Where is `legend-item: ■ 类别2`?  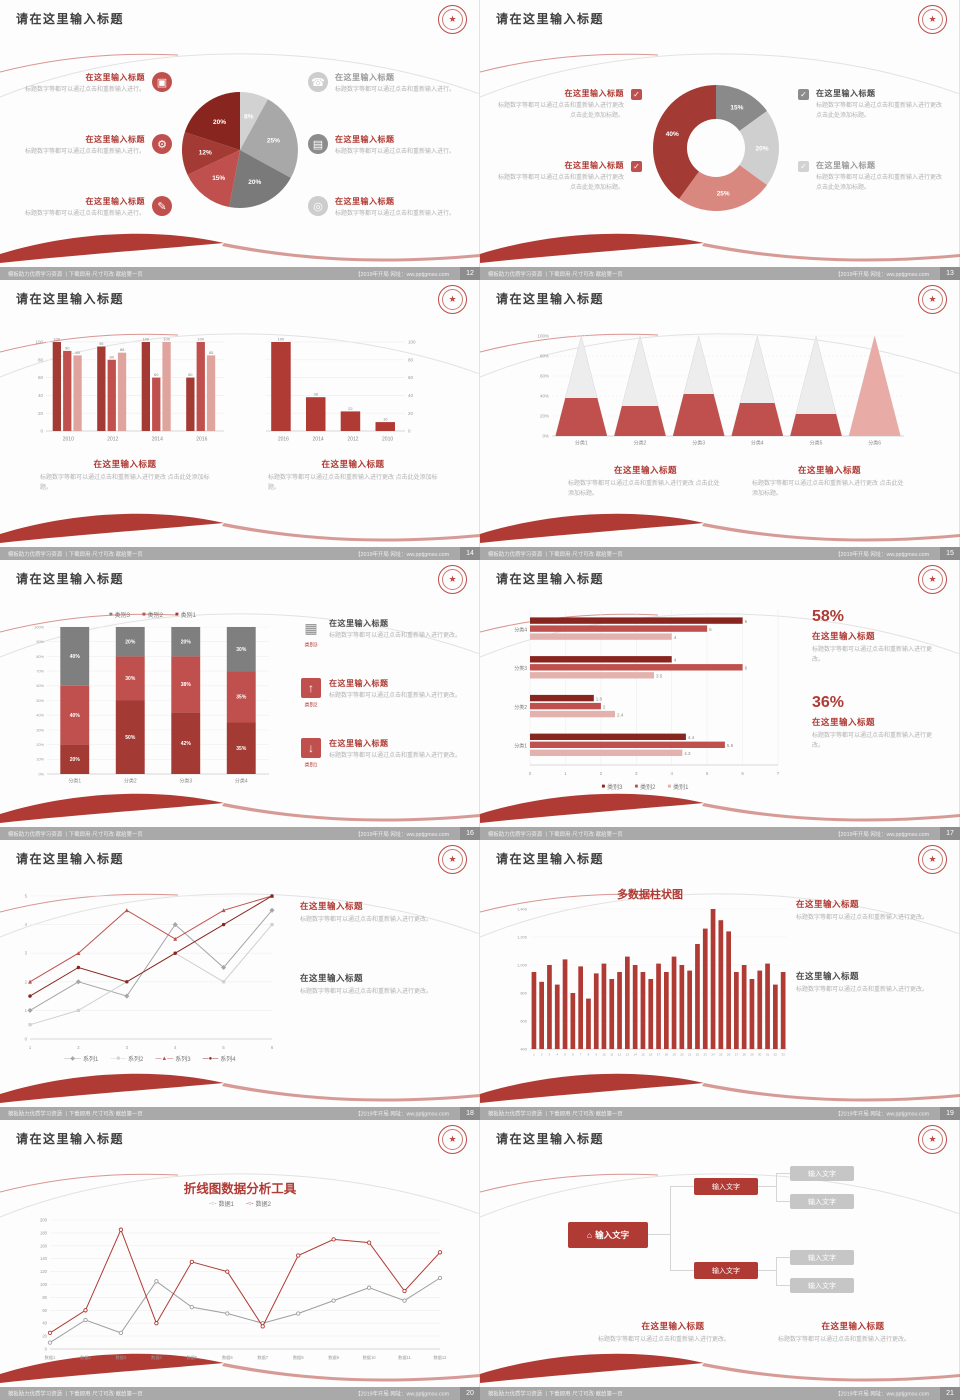 legend-item: ■ 类别2 is located at coordinates (152, 615).